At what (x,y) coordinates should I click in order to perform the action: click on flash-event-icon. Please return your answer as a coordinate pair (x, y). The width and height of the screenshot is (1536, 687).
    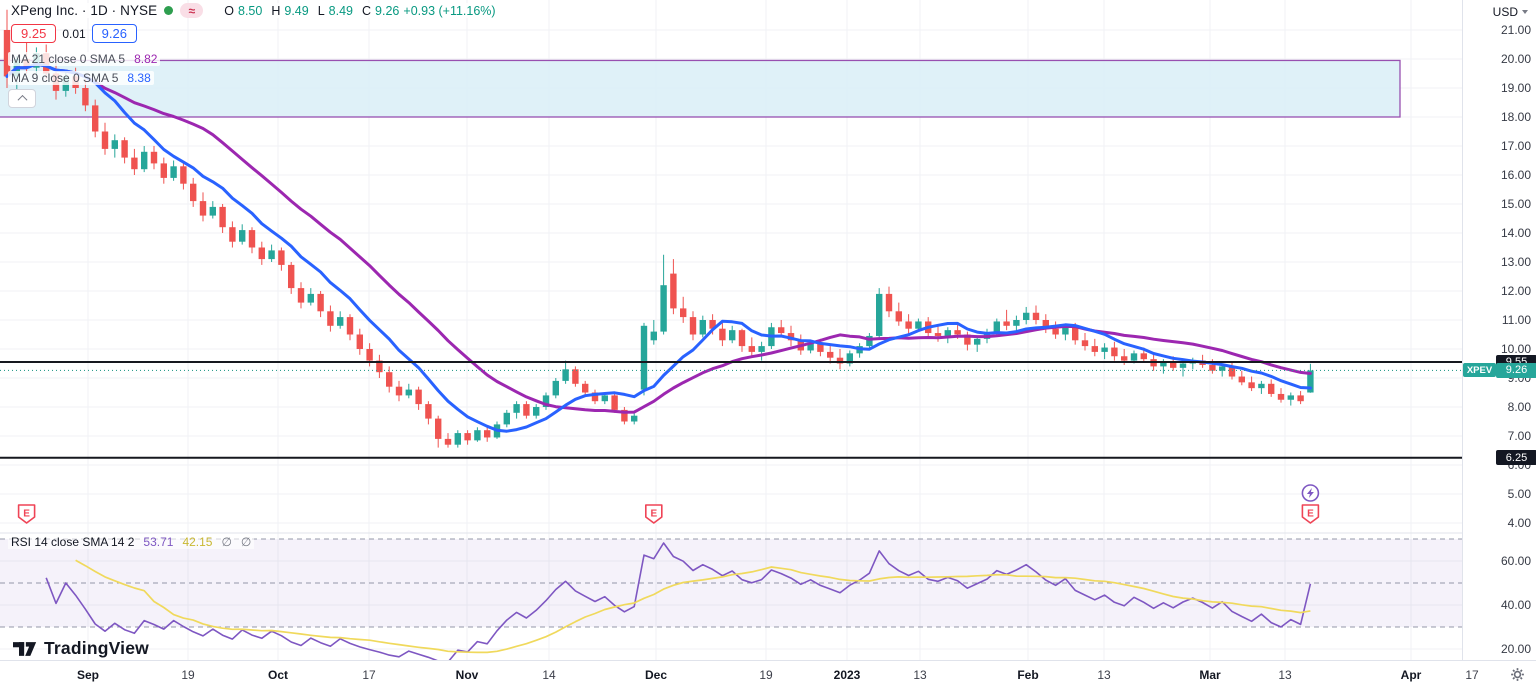
    Looking at the image, I should click on (1310, 493).